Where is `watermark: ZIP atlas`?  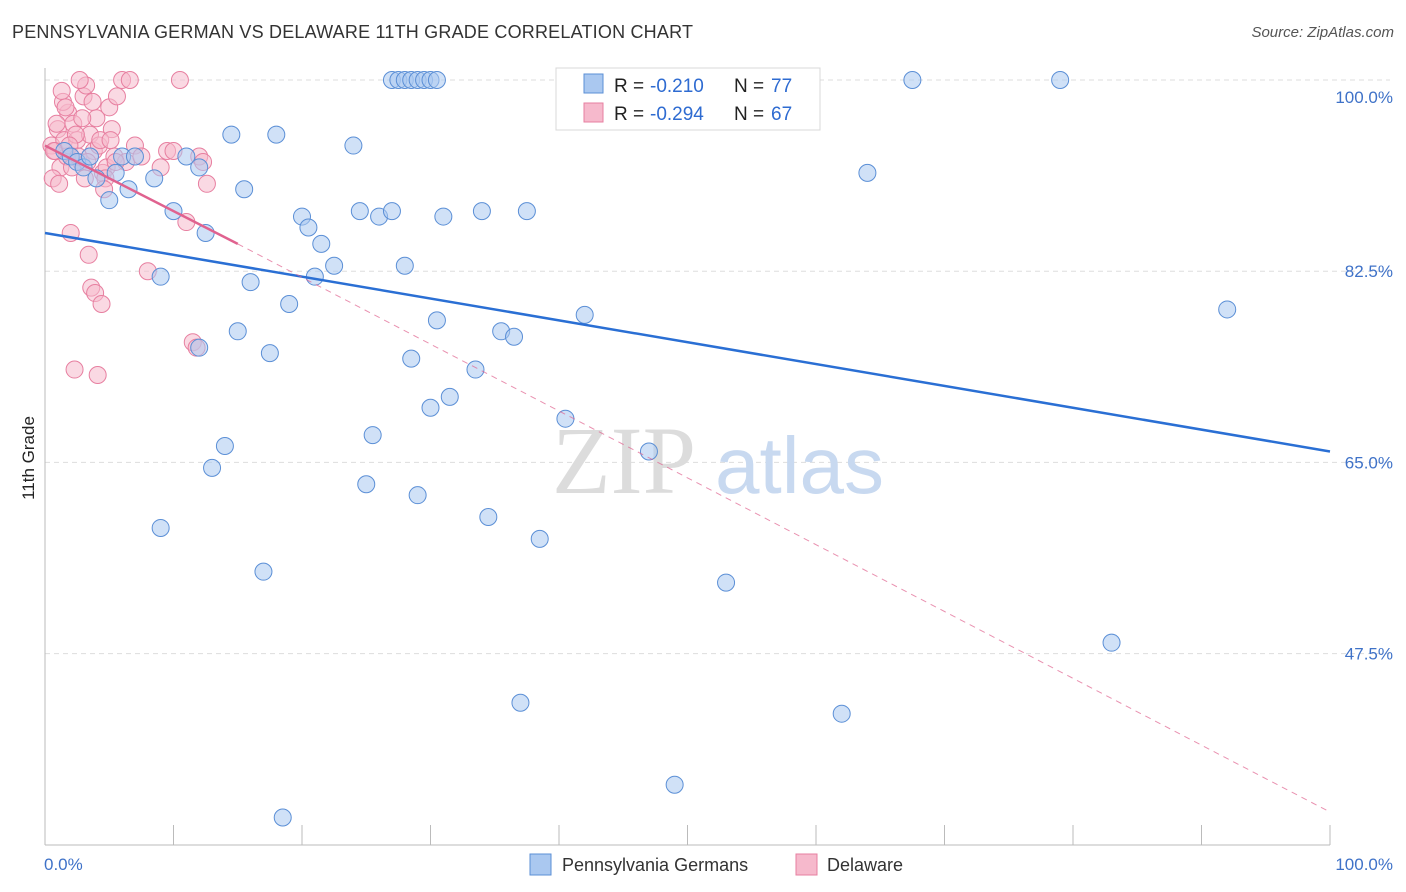
watermark: ZIP atlas is located at coordinates (718, 460).